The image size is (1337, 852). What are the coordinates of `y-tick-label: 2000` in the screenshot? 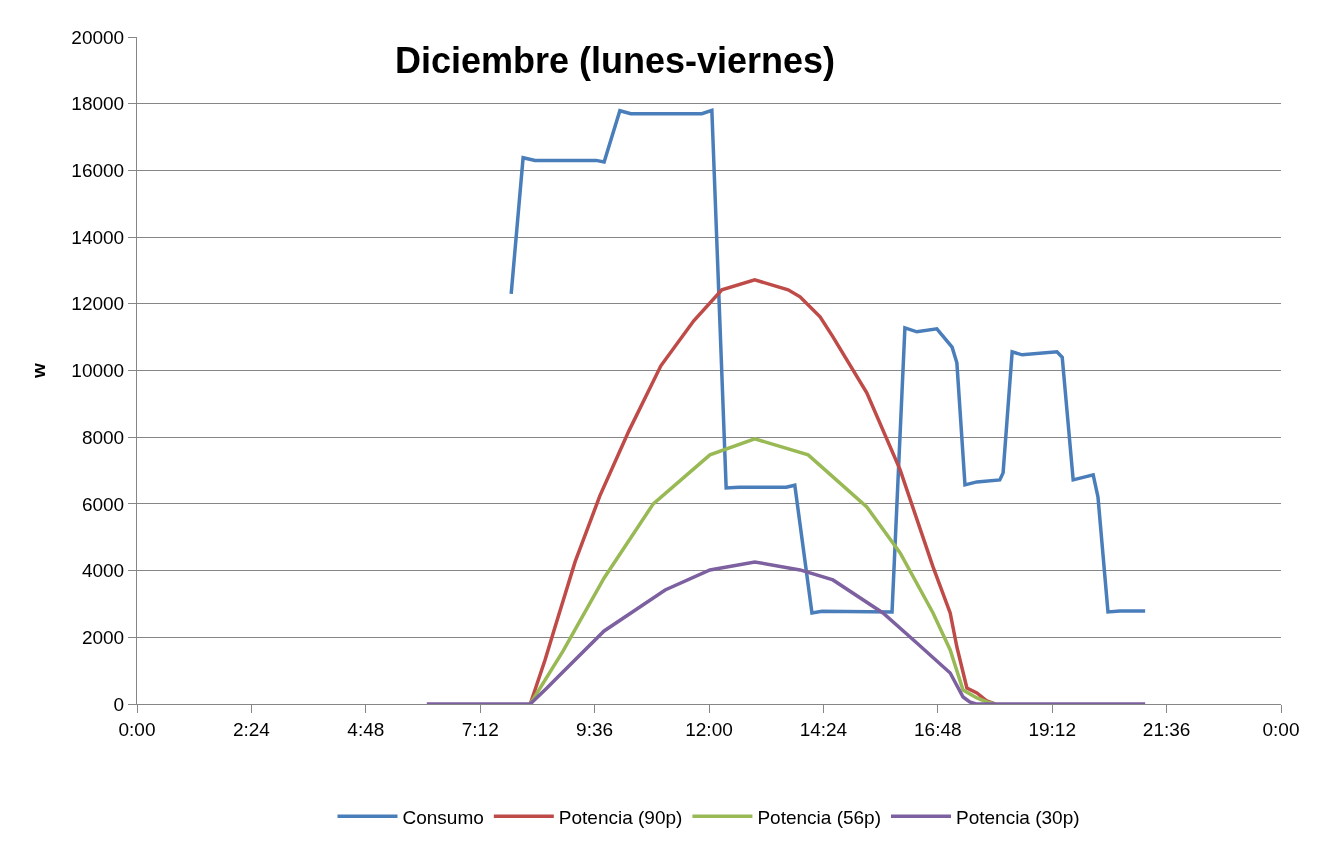 It's located at (103, 637).